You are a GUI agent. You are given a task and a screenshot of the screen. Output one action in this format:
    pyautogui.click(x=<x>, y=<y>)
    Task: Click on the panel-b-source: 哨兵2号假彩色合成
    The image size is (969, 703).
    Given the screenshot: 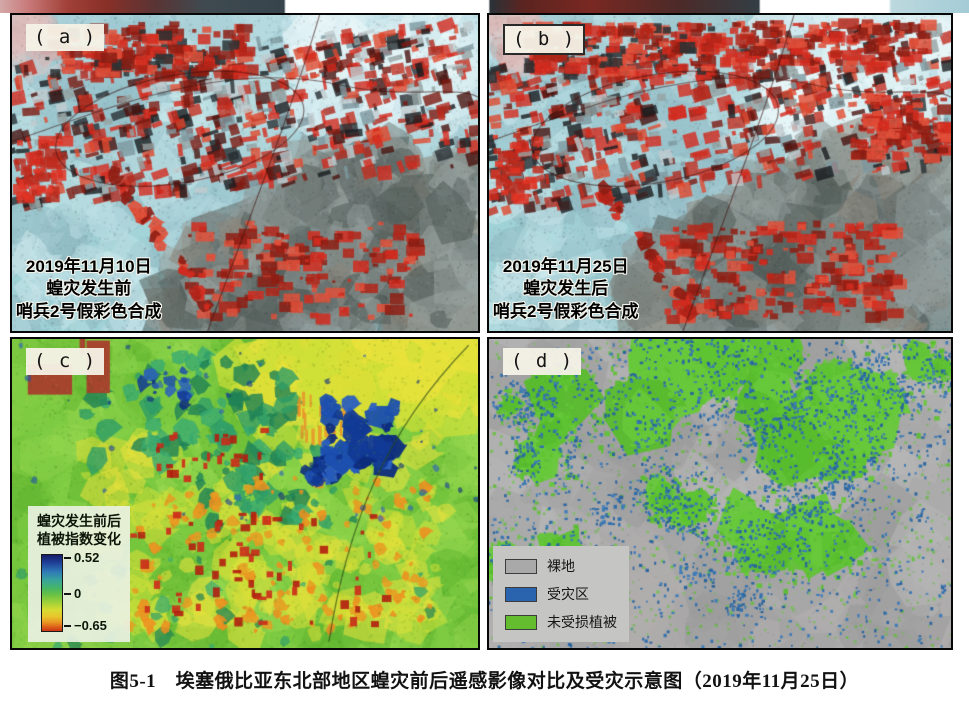 What is the action you would take?
    pyautogui.click(x=566, y=311)
    